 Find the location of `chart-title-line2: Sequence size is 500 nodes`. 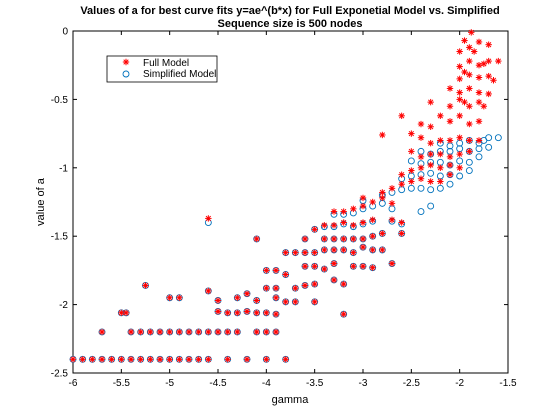

chart-title-line2: Sequence size is 500 nodes is located at coordinates (290, 24).